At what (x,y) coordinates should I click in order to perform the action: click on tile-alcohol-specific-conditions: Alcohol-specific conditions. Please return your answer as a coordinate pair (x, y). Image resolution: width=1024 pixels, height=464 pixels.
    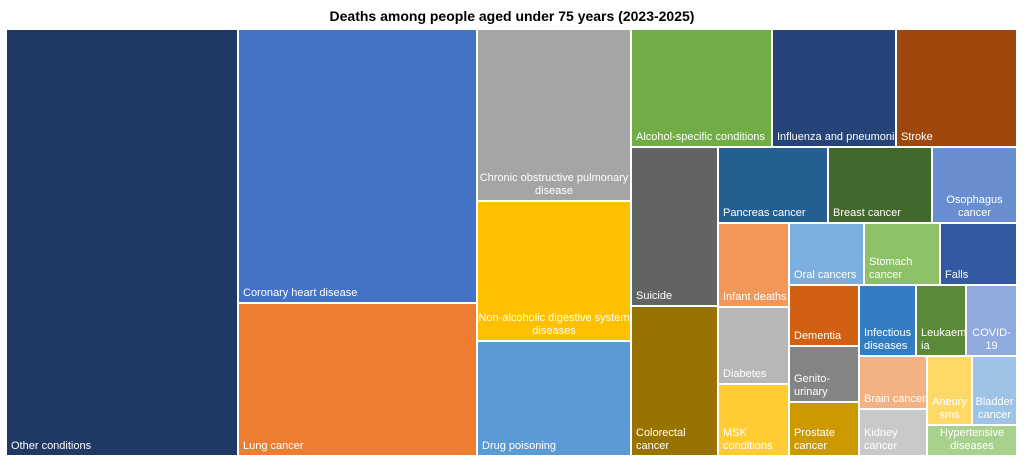
    Looking at the image, I should click on (701, 88).